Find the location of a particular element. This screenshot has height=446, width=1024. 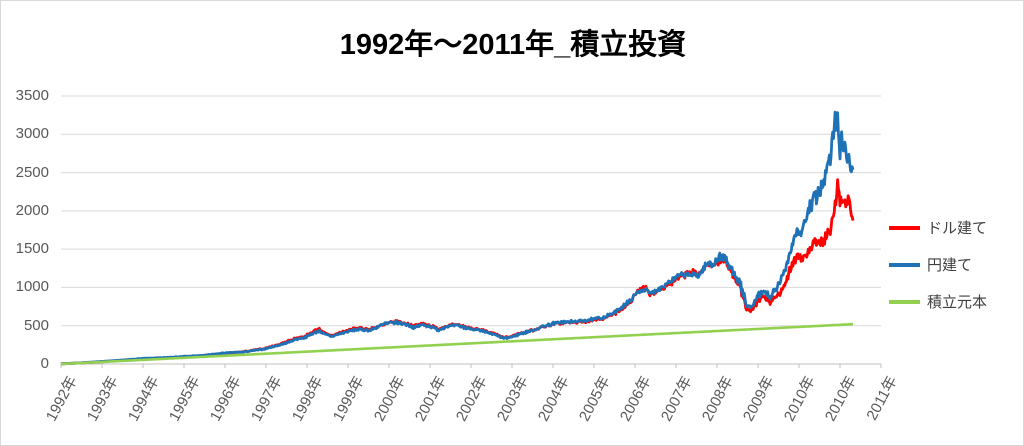

y-tick-label: 1000 is located at coordinates (32, 287).